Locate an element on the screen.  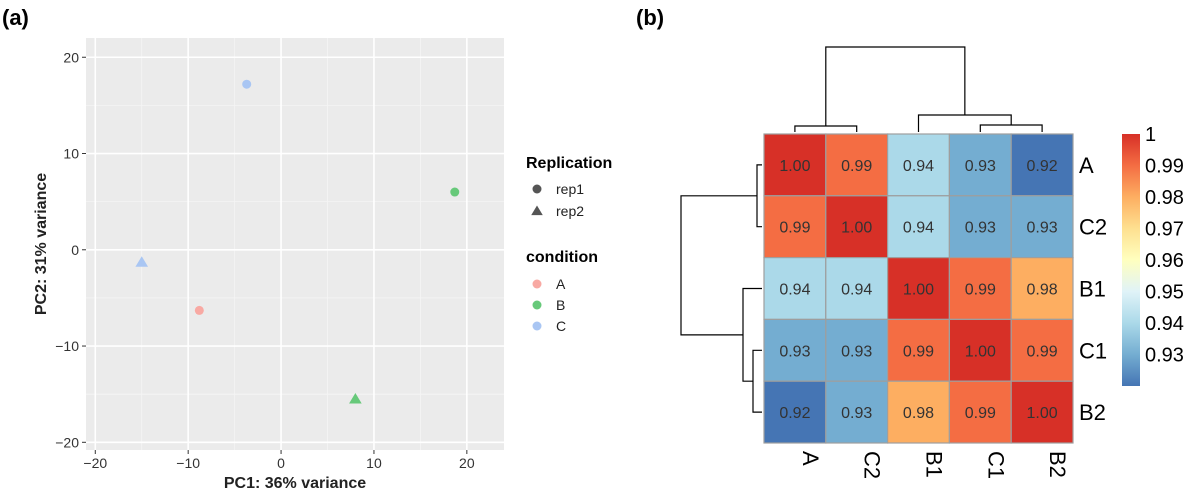
legend-label: rep1 is located at coordinates (570, 189).